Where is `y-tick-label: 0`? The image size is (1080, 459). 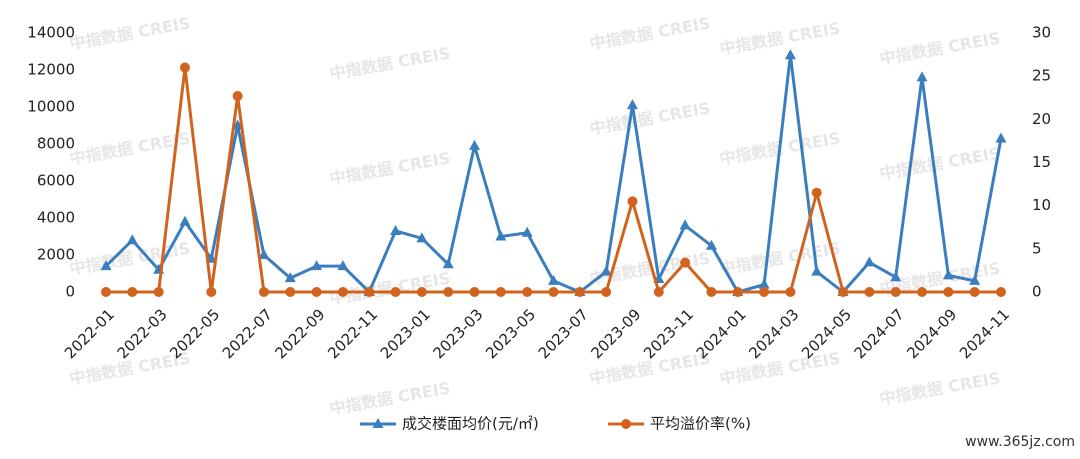
y-tick-label: 0 is located at coordinates (70, 292).